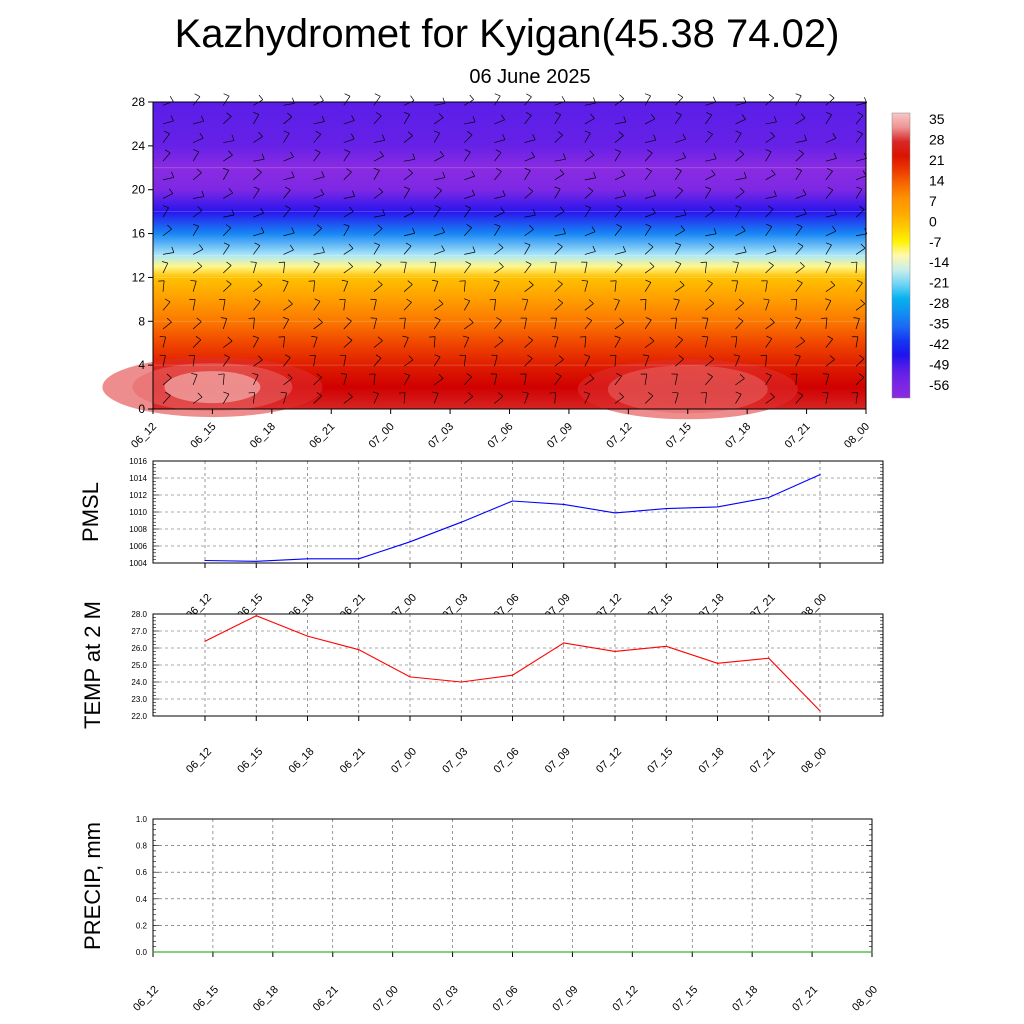  I want to click on x-tick-label: 07_00, so click(386, 999).